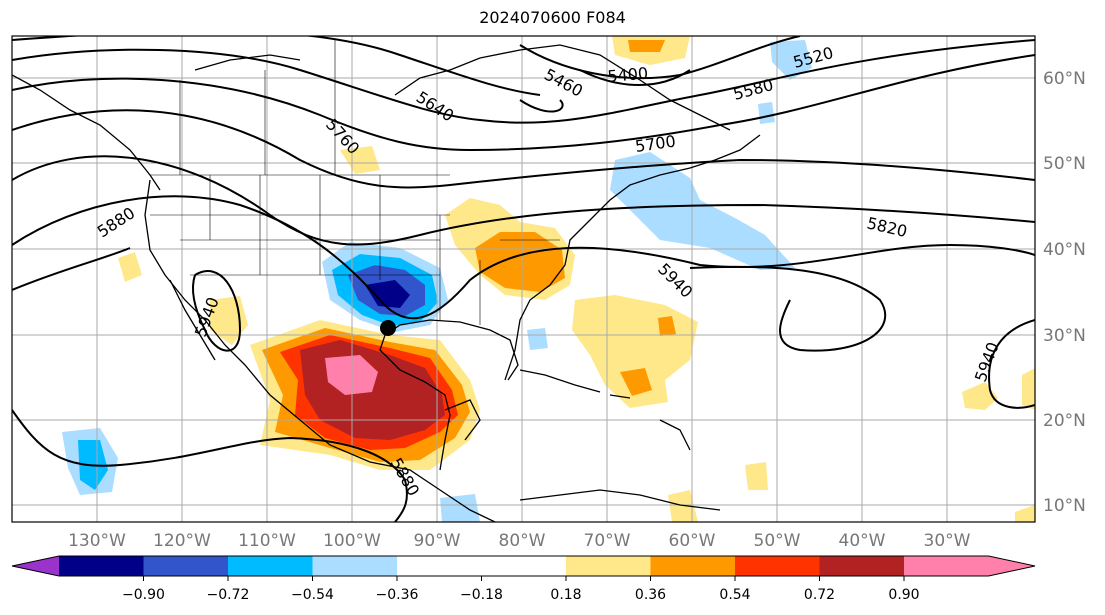  I want to click on anomaly-south-neg, so click(460, 508).